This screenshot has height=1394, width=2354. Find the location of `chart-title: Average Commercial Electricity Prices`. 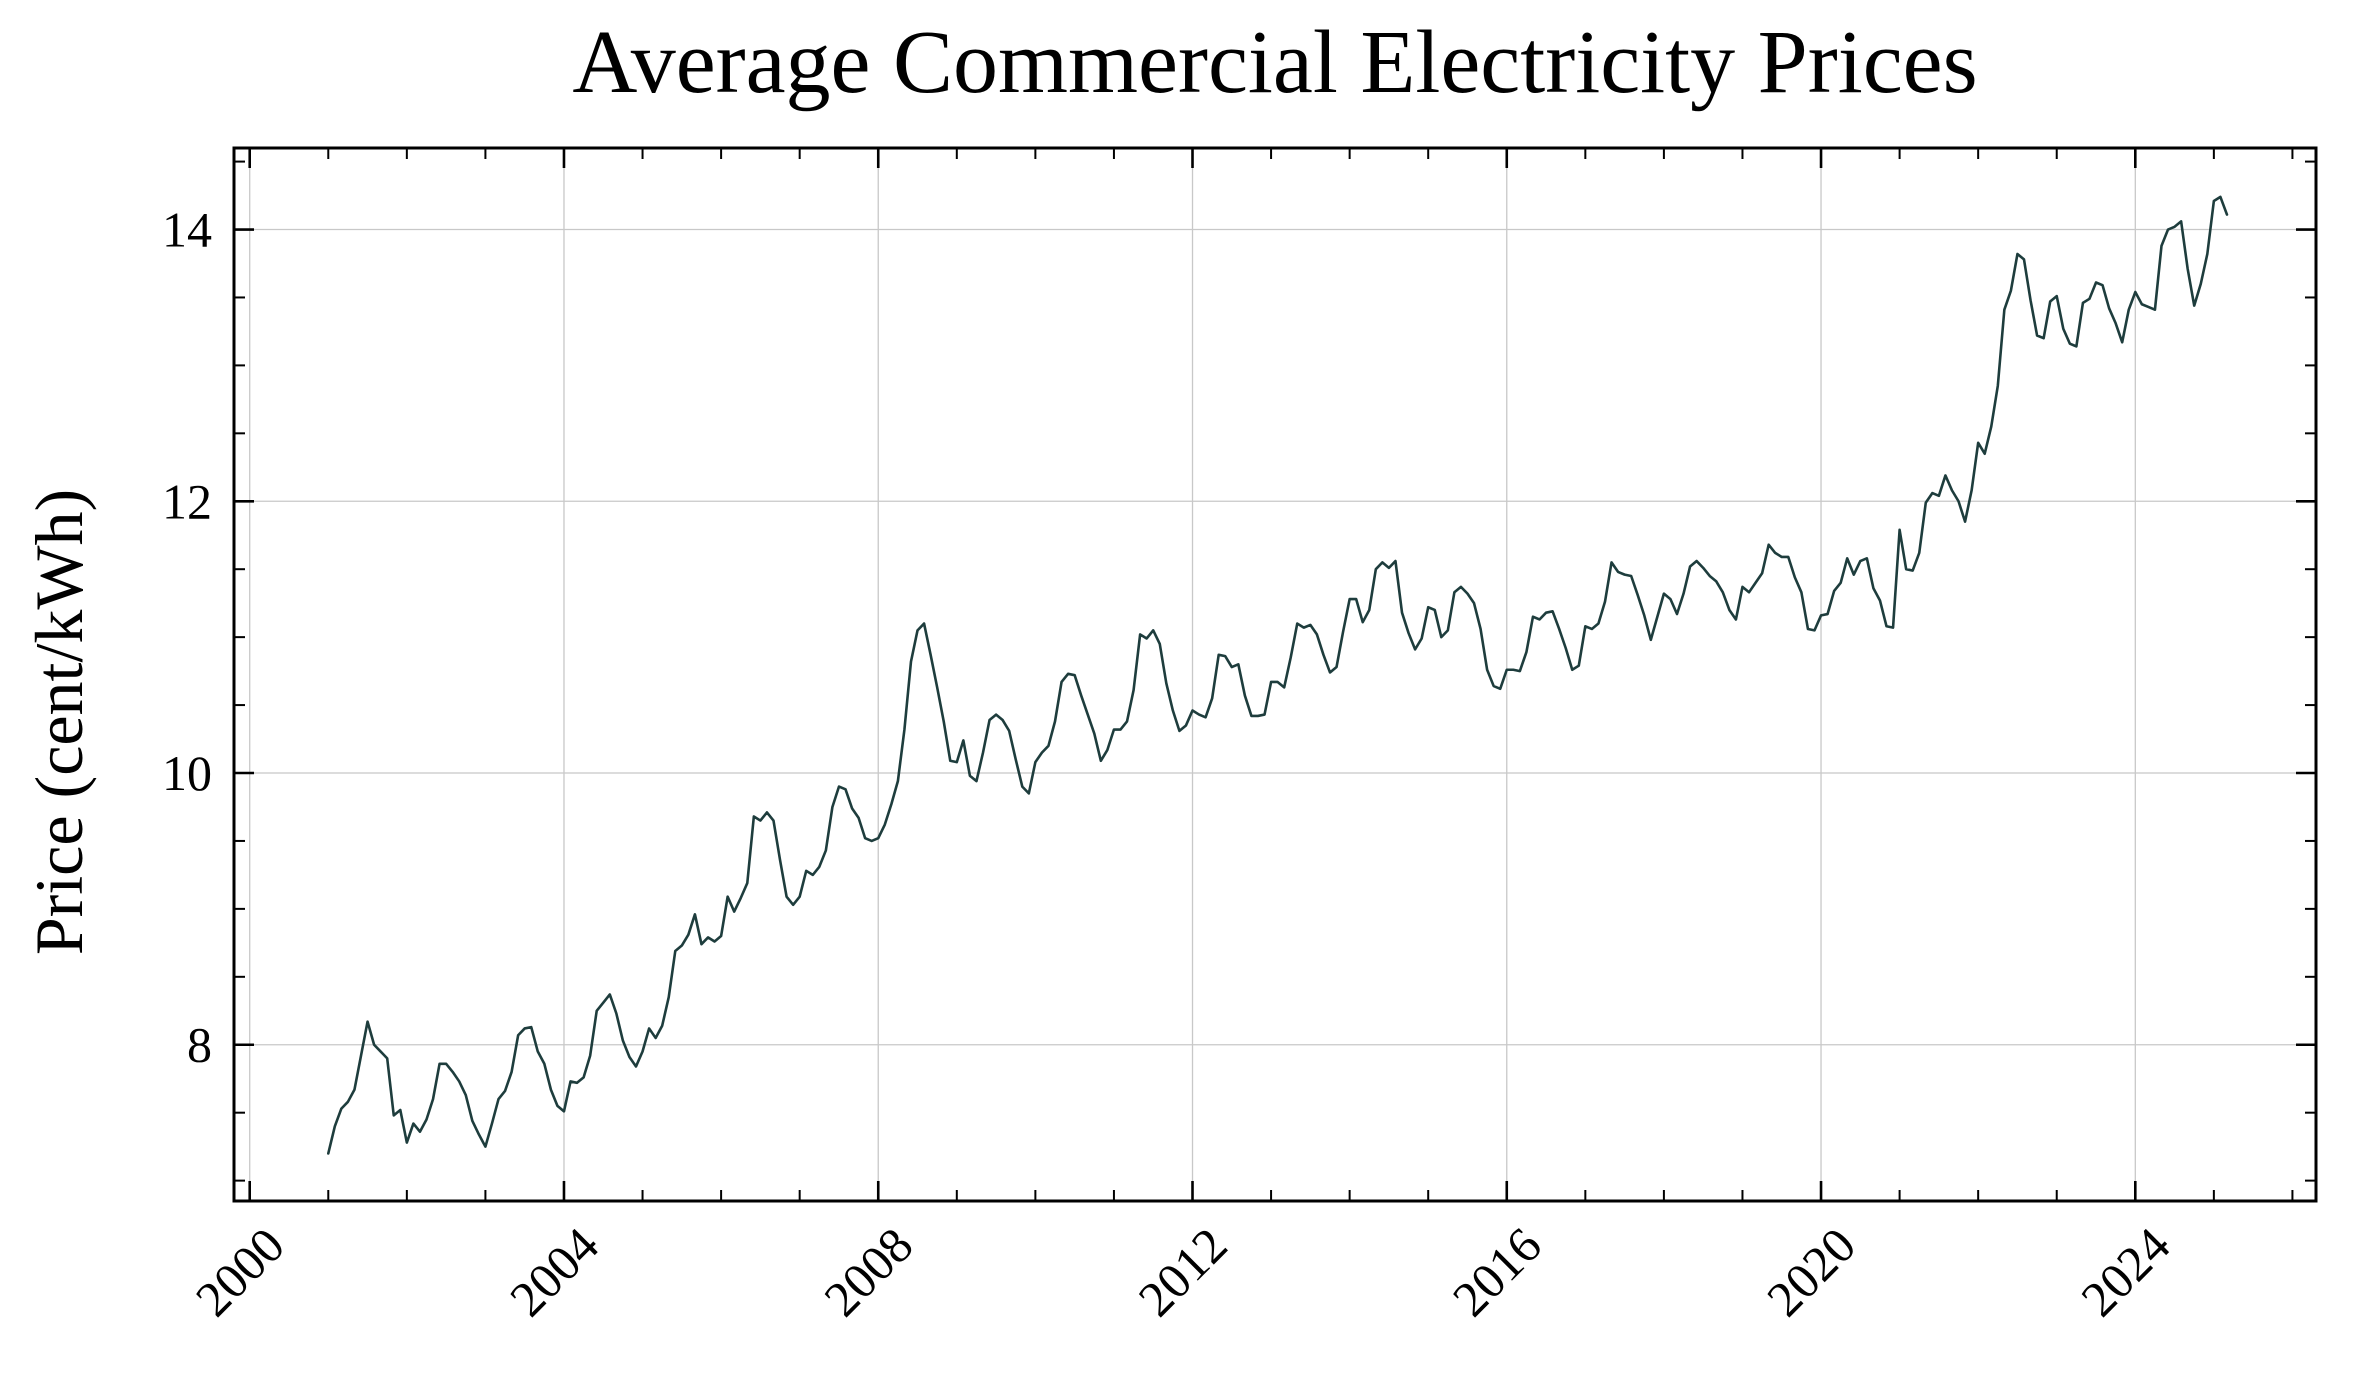

chart-title: Average Commercial Electricity Prices is located at coordinates (1274, 62).